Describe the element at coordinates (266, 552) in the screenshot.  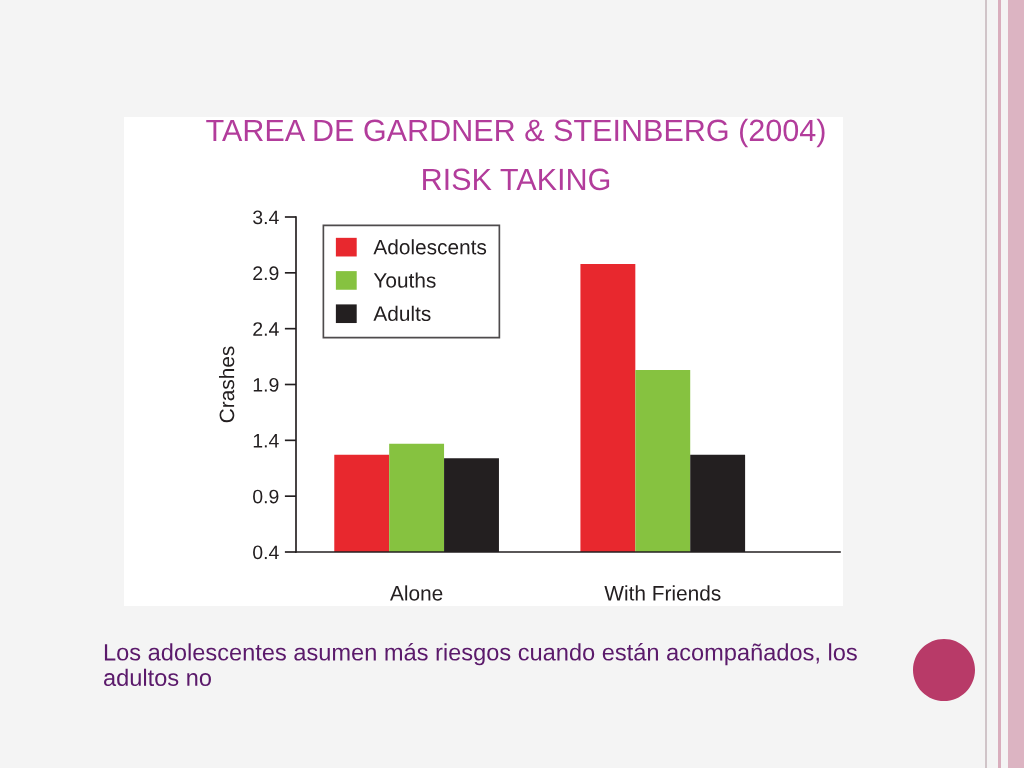
I see `y-tick-label: 0.4` at that location.